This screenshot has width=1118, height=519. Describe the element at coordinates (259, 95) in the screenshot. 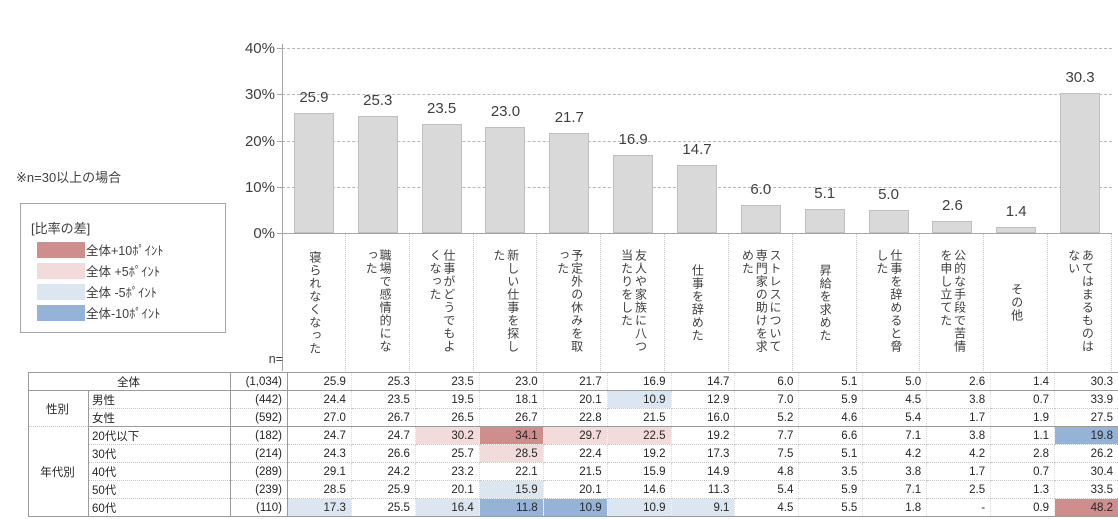

I see `y-tick-label: 30%` at that location.